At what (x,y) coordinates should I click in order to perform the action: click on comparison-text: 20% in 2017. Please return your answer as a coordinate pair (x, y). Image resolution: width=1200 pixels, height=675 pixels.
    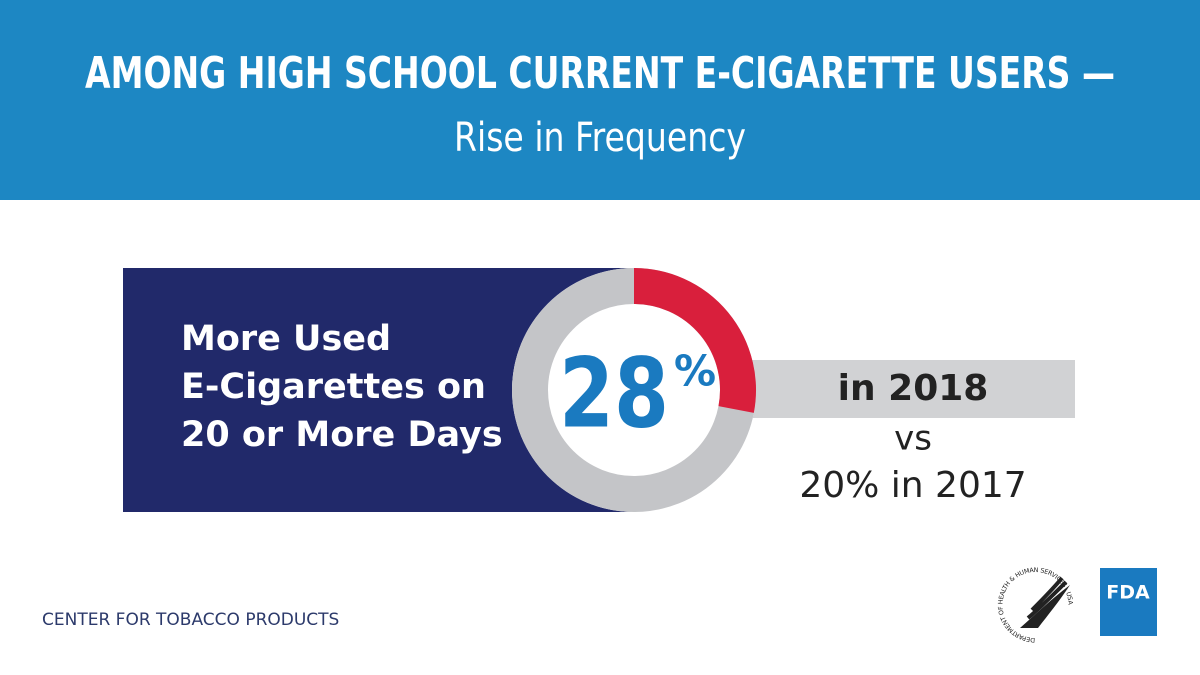
    Looking at the image, I should click on (912, 485).